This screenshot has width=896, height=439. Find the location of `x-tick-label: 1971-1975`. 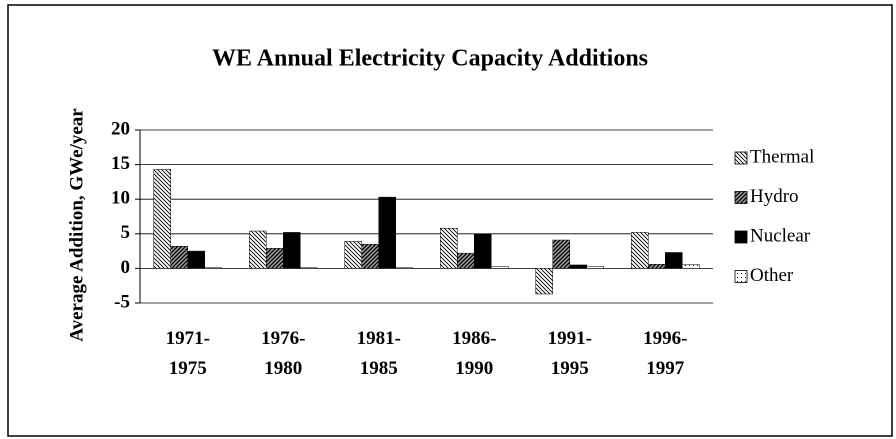

x-tick-label: 1971-1975 is located at coordinates (188, 353).